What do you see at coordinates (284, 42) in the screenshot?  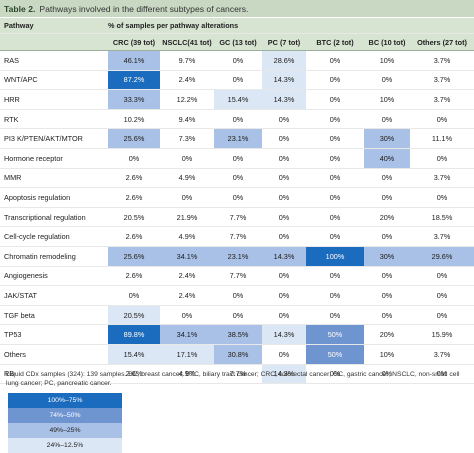 I see `column-header: PC (7 tot)` at bounding box center [284, 42].